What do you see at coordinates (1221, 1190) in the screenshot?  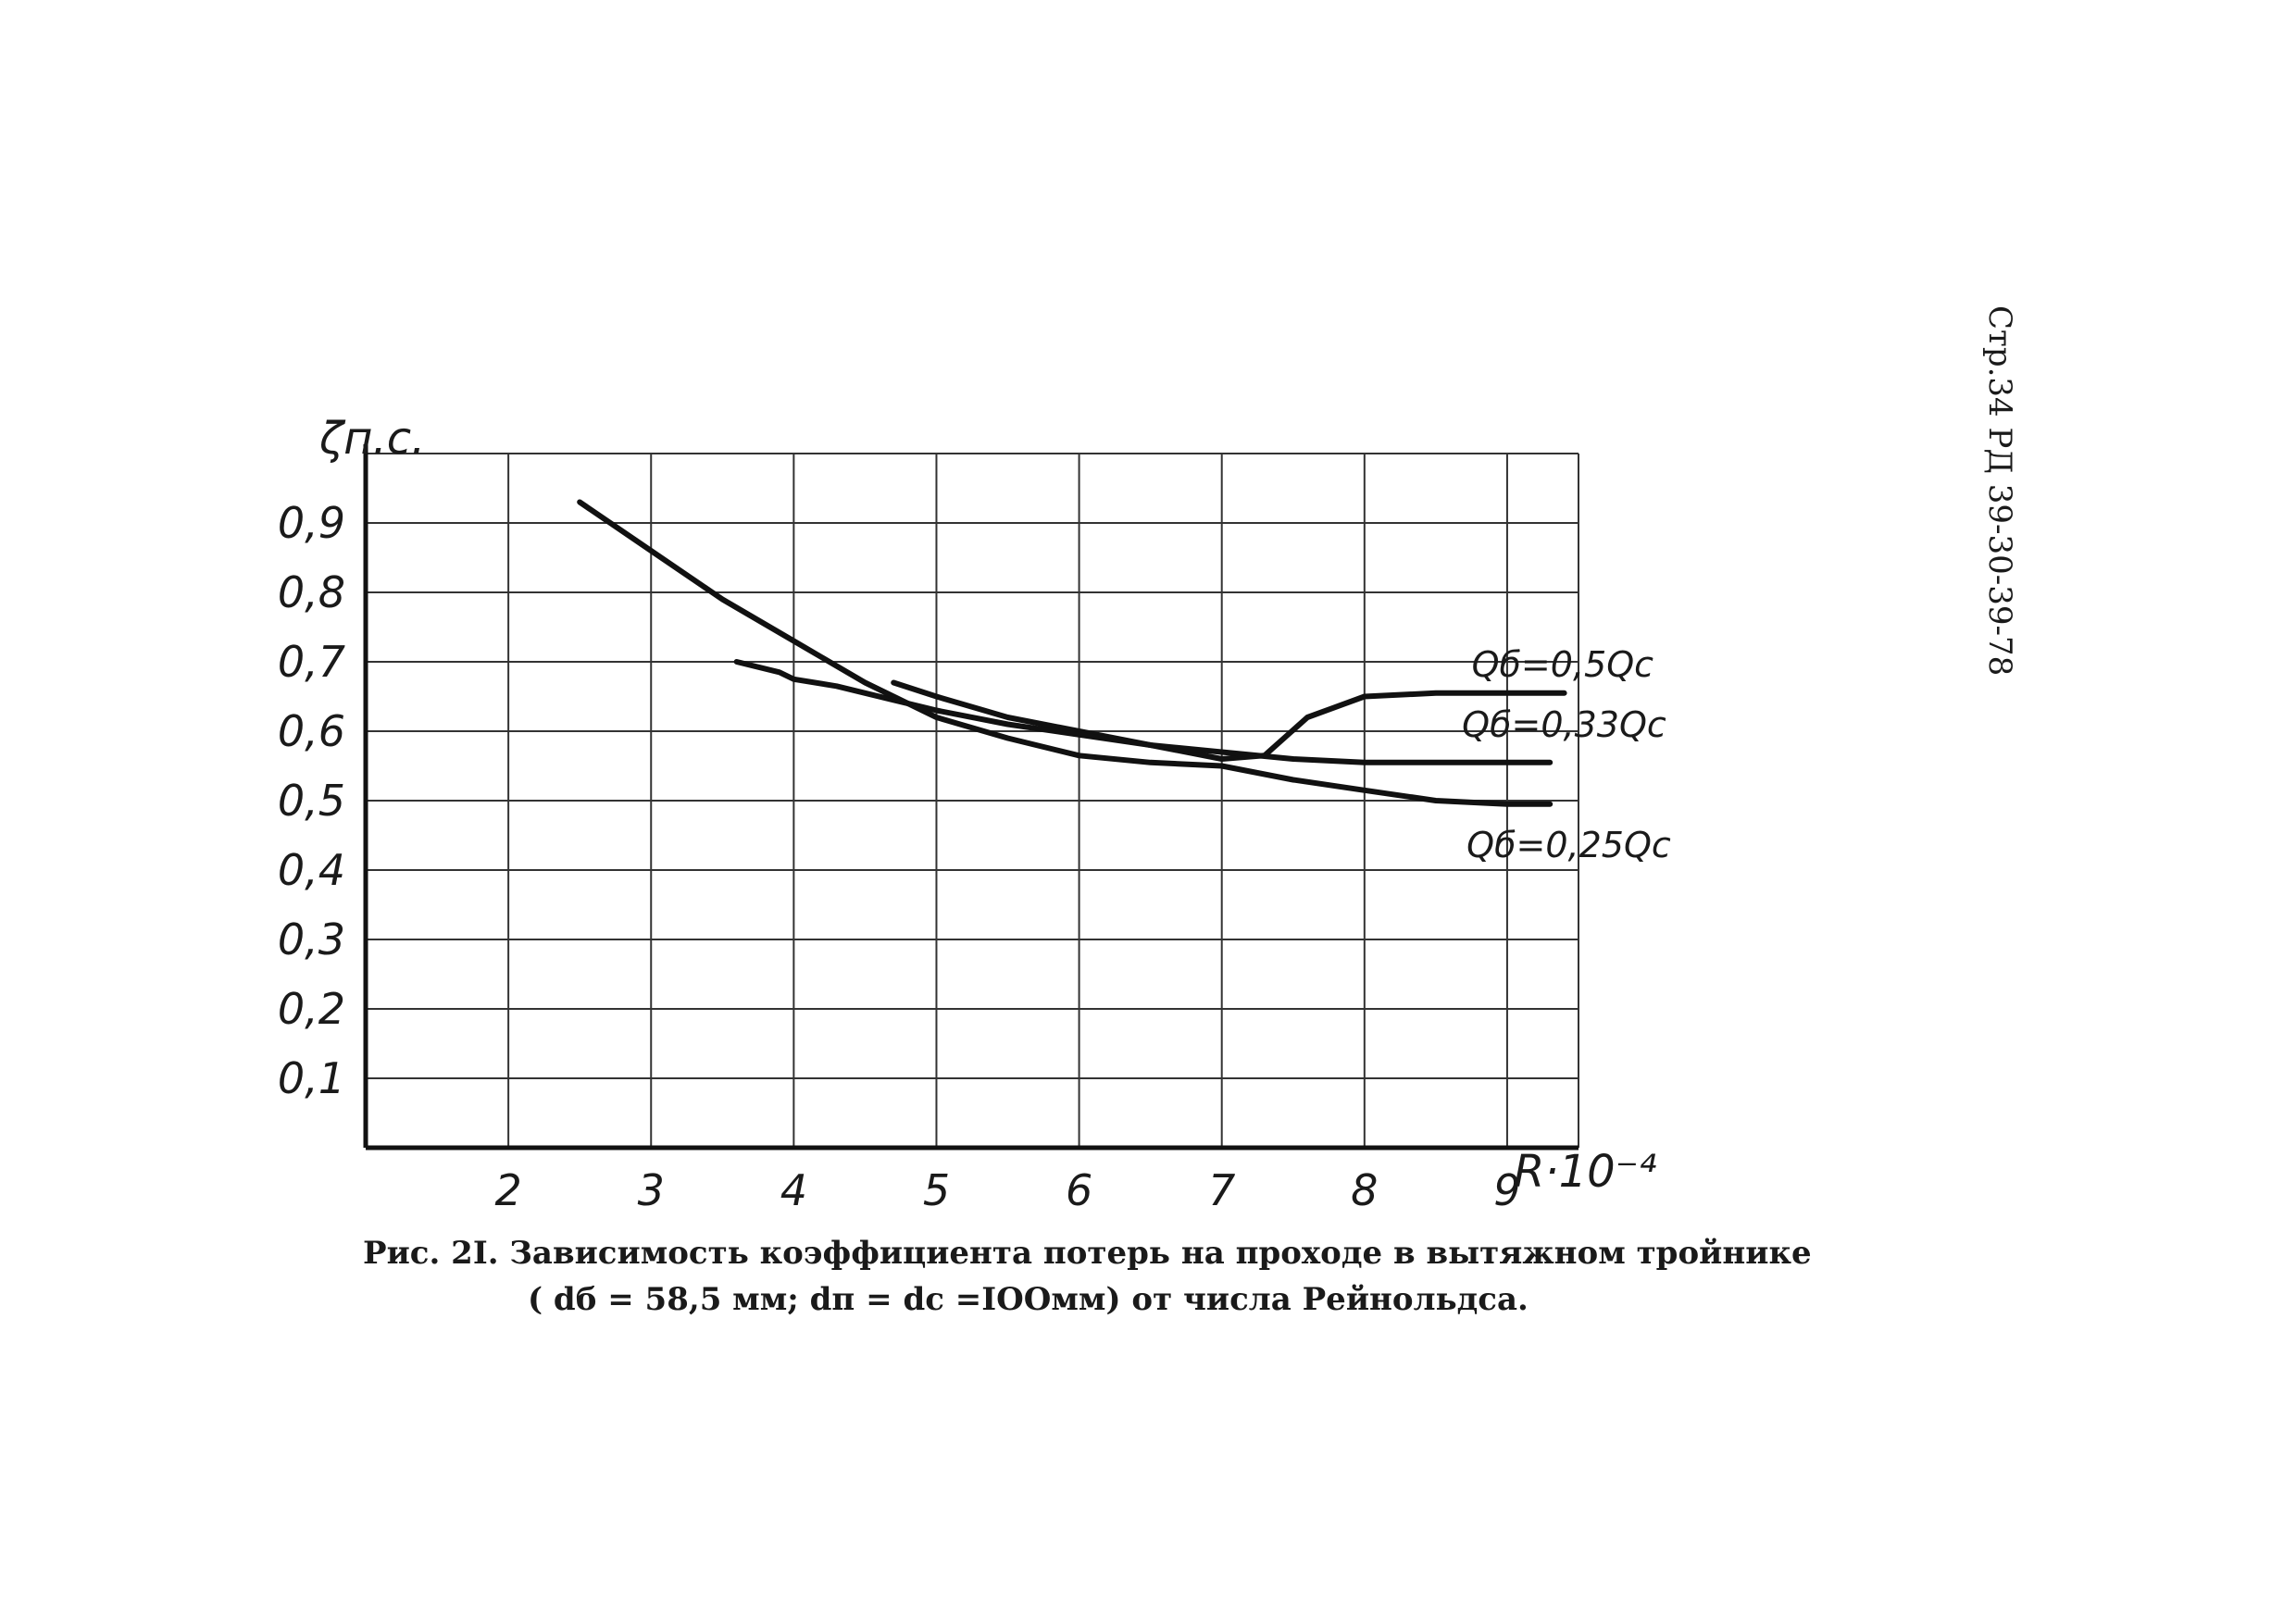 I see `x-tick-label-7: 7` at bounding box center [1221, 1190].